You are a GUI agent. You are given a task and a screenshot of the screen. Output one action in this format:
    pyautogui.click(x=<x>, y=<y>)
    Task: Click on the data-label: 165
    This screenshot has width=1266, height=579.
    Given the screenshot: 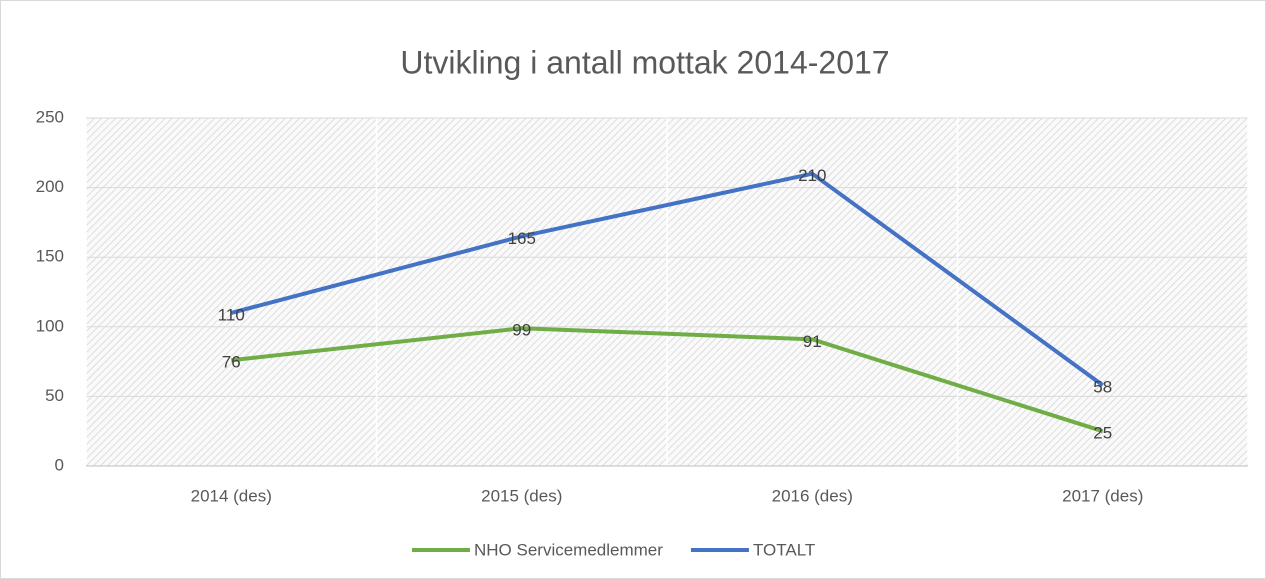 What is the action you would take?
    pyautogui.click(x=522, y=238)
    